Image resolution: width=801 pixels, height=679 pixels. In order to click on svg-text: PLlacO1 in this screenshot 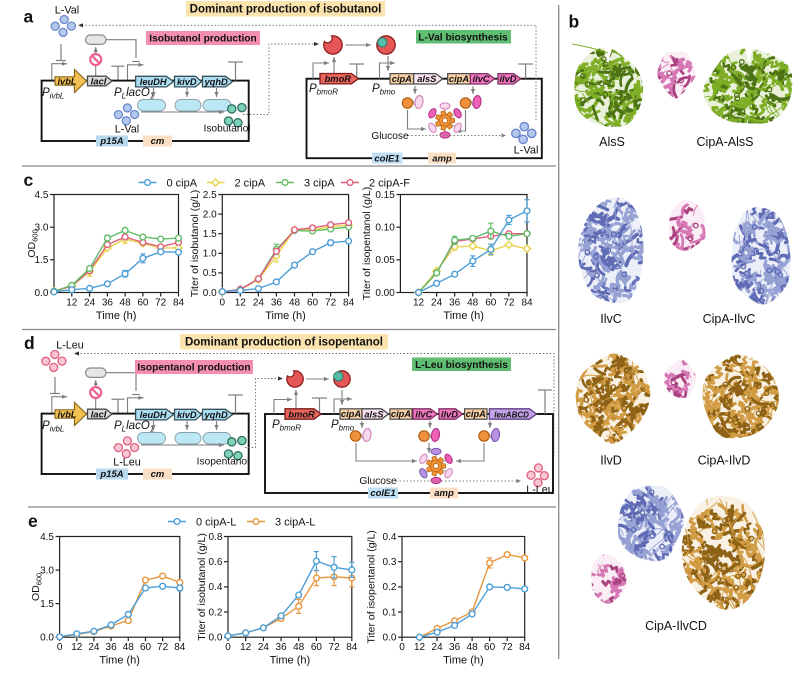, I will do `click(134, 427)`.